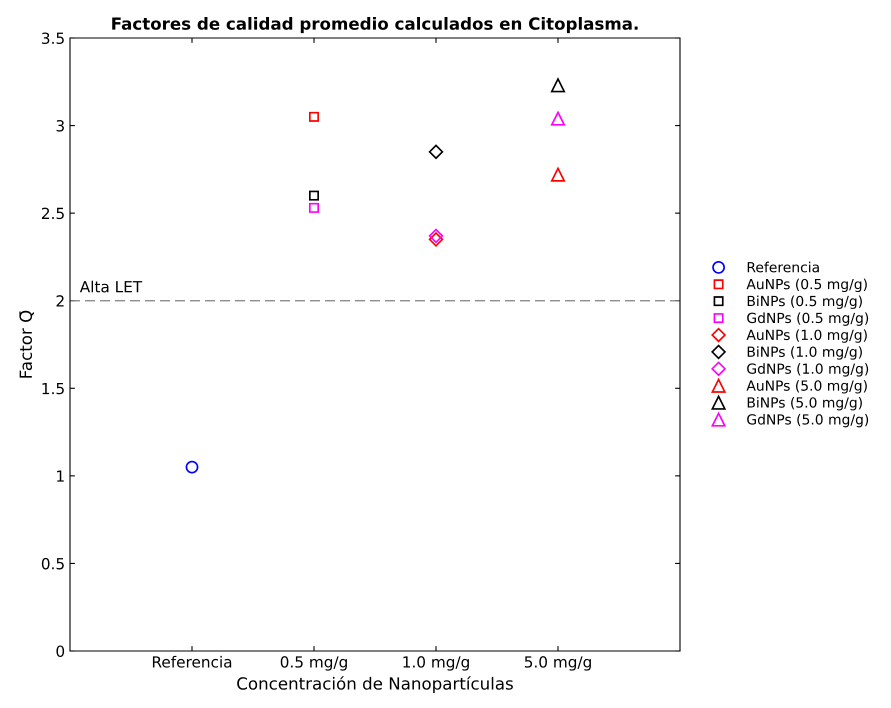 This screenshot has width=891, height=708. I want to click on legend-label: GdNPs (5.0 mg/g), so click(807, 421).